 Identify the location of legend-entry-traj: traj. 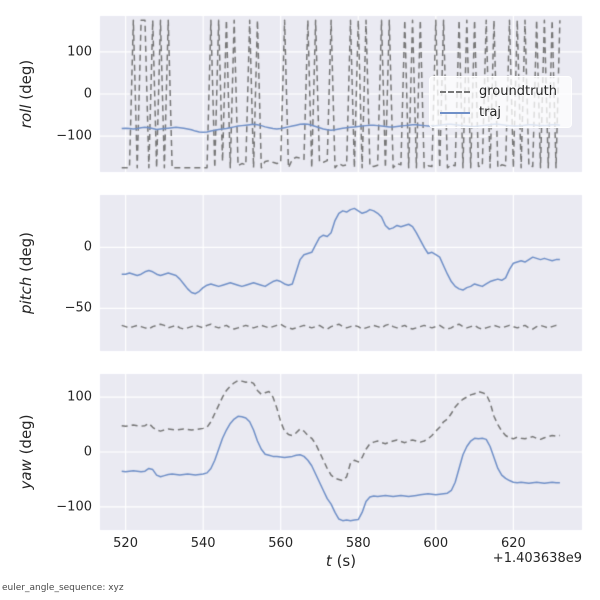
(498, 112).